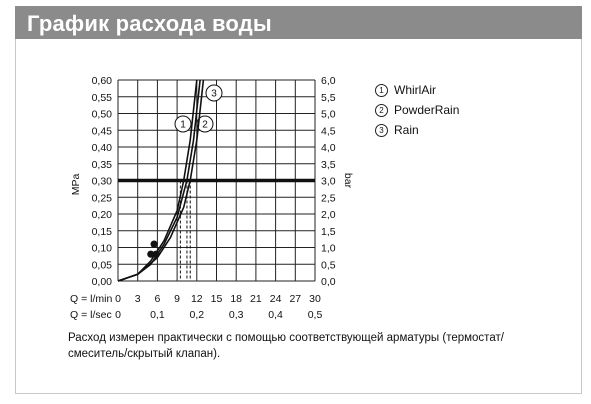 The height and width of the screenshot is (404, 591). I want to click on curve-marker-label-3: 3, so click(214, 94).